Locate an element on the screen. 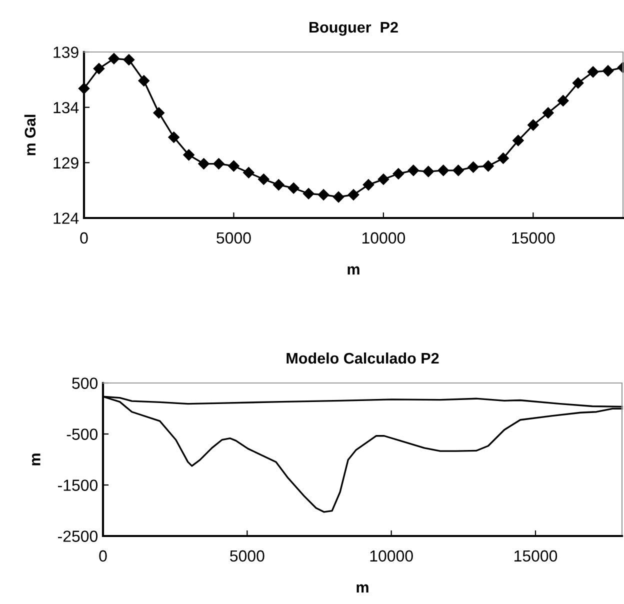 The image size is (624, 604). y-tick-label: -500 is located at coordinates (82, 434).